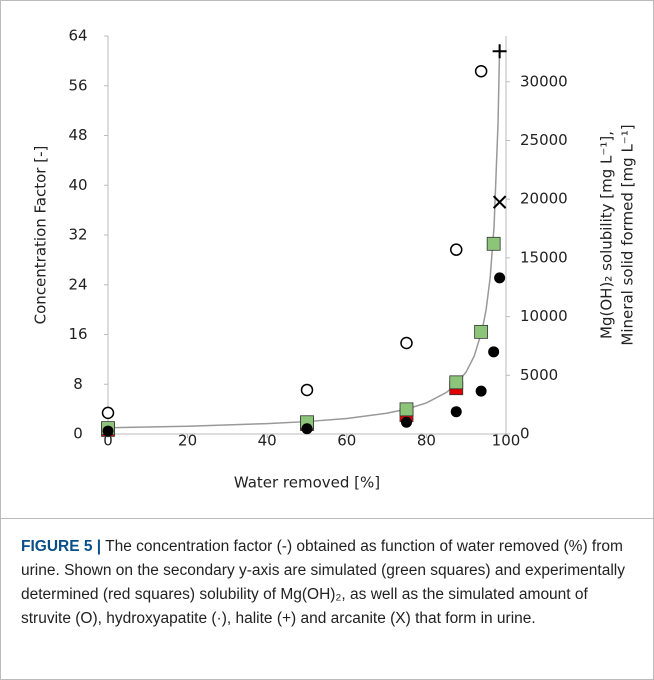 The height and width of the screenshot is (680, 654). What do you see at coordinates (77, 284) in the screenshot?
I see `y-tick-label: 24` at bounding box center [77, 284].